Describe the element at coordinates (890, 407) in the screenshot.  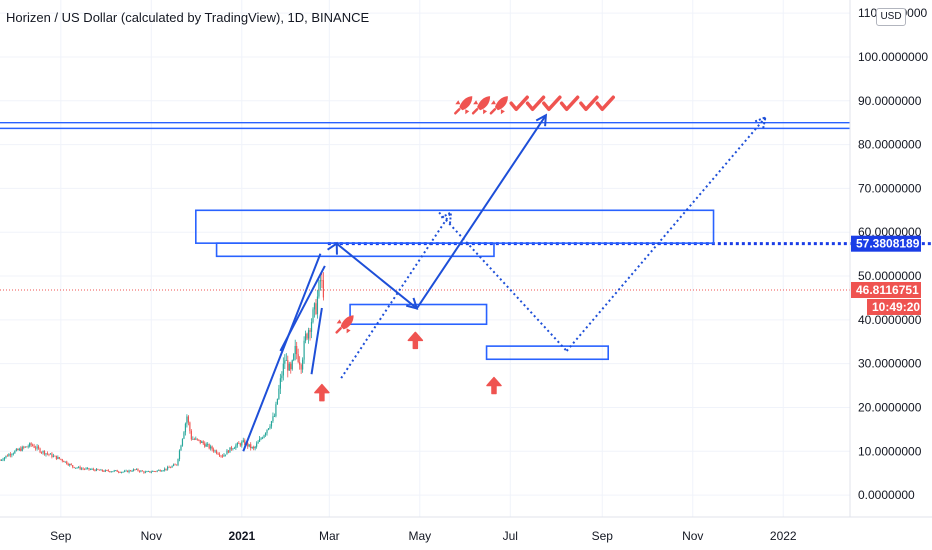
I see `y-tick-label: 20.0000000` at that location.